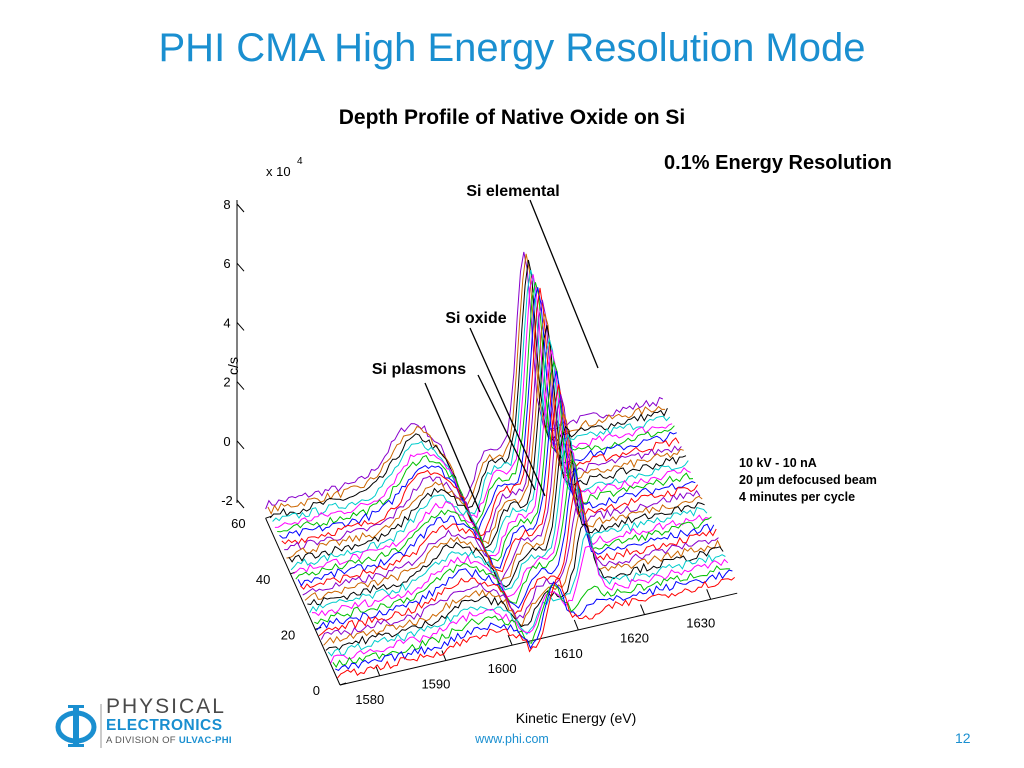 The height and width of the screenshot is (768, 1024). I want to click on x-tick-label: 1590, so click(435, 684).